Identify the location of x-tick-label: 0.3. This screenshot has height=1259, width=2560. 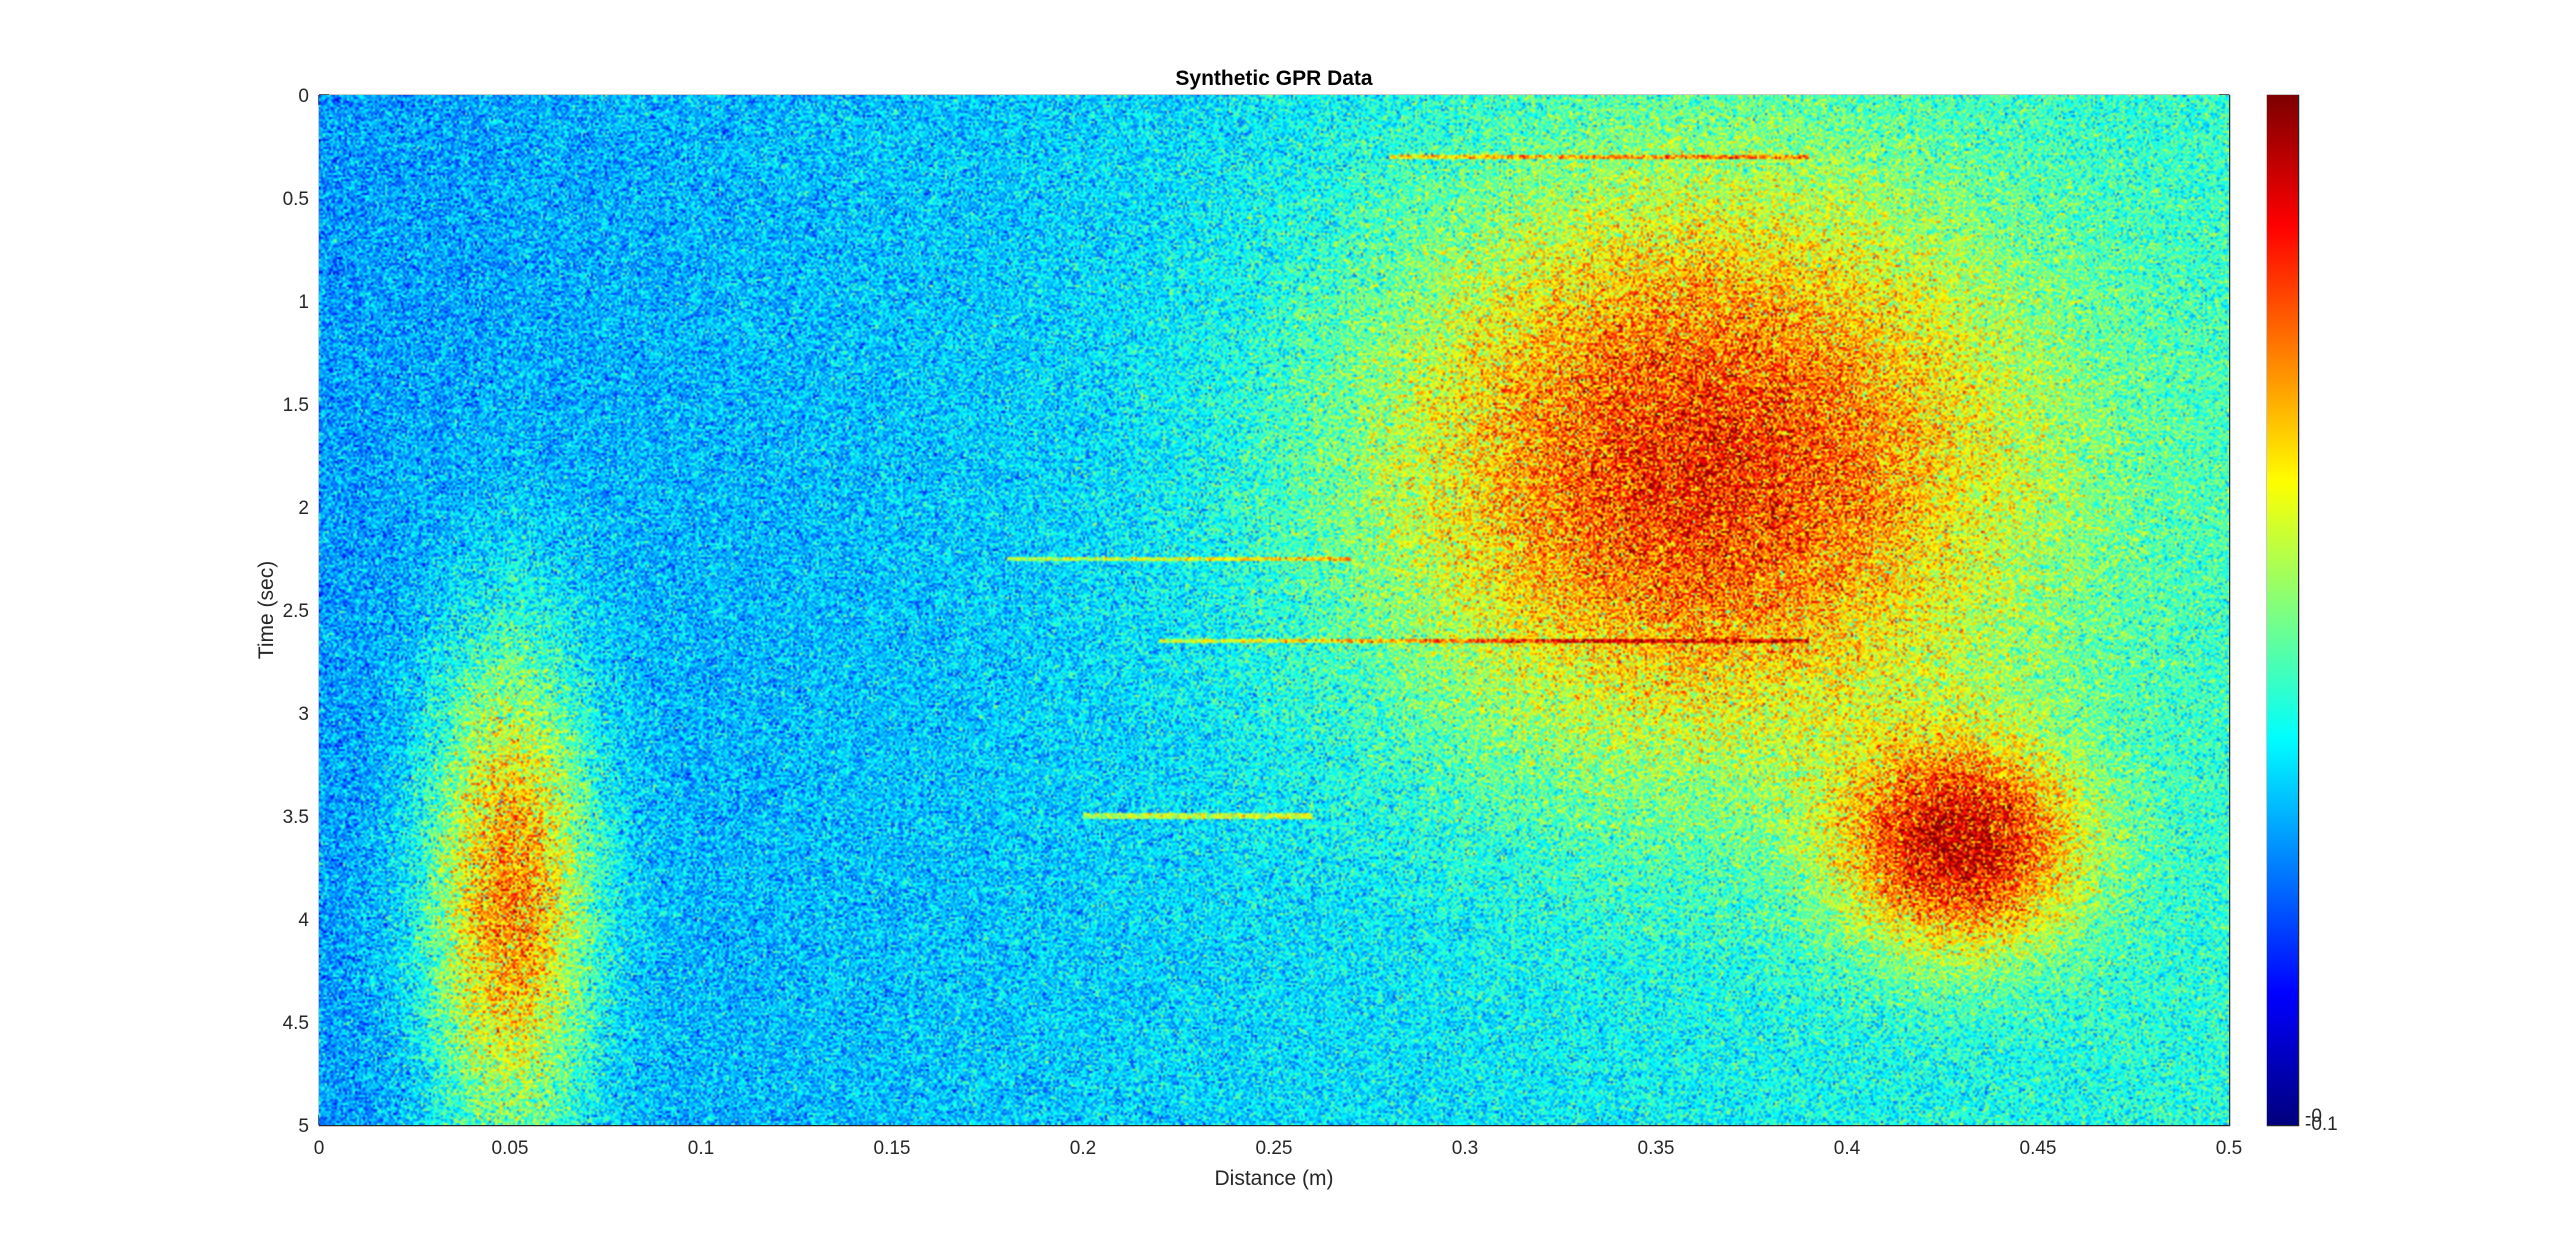
(1465, 1148).